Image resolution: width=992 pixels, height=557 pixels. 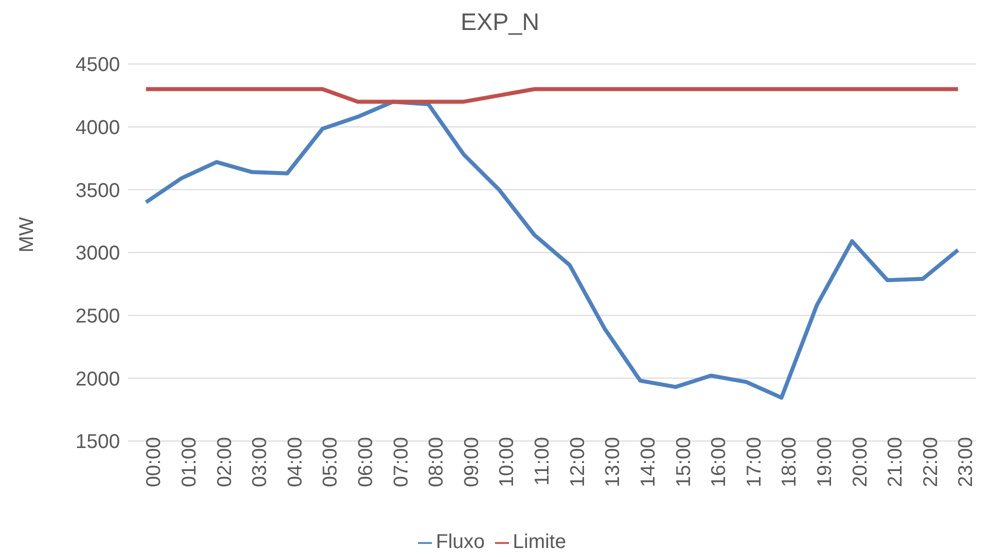 I want to click on x-tick-label: 00:00, so click(x=154, y=462).